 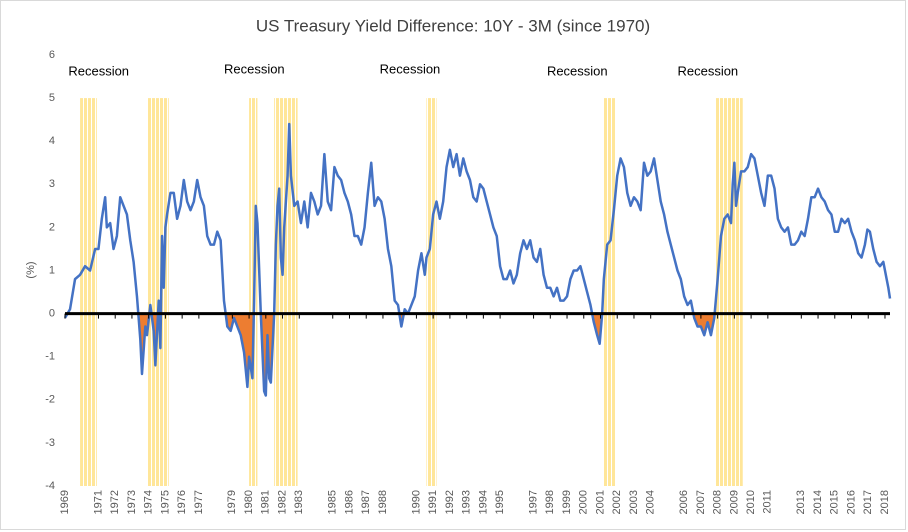 What do you see at coordinates (199, 502) in the screenshot?
I see `x-tick-label: 1977` at bounding box center [199, 502].